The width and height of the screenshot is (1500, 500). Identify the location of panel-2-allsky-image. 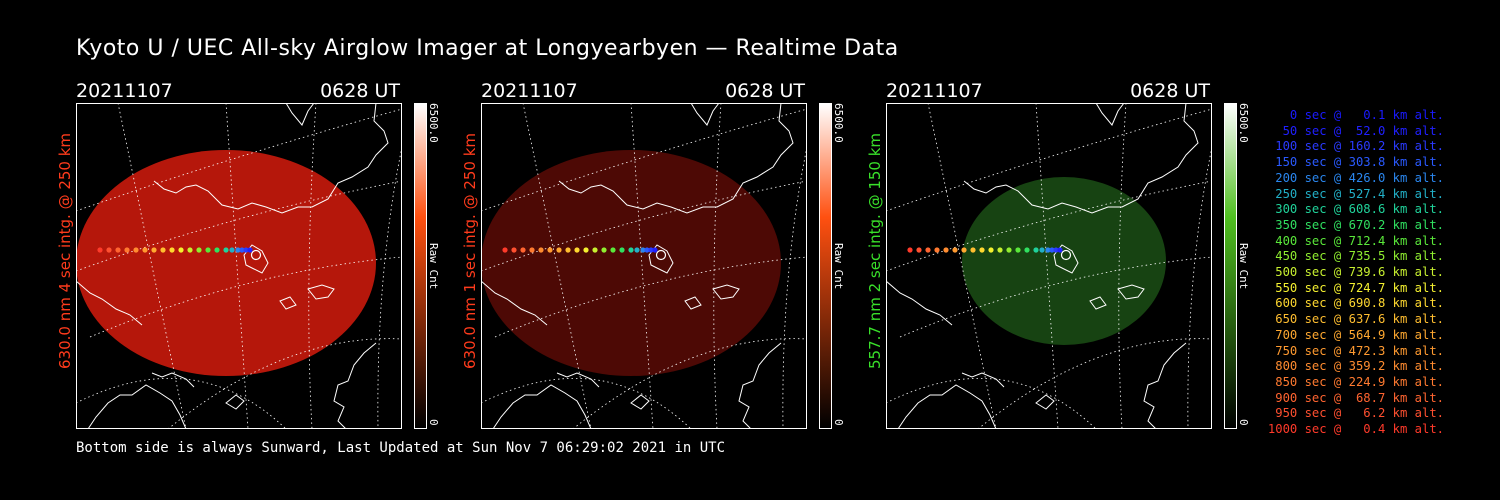
(644, 266).